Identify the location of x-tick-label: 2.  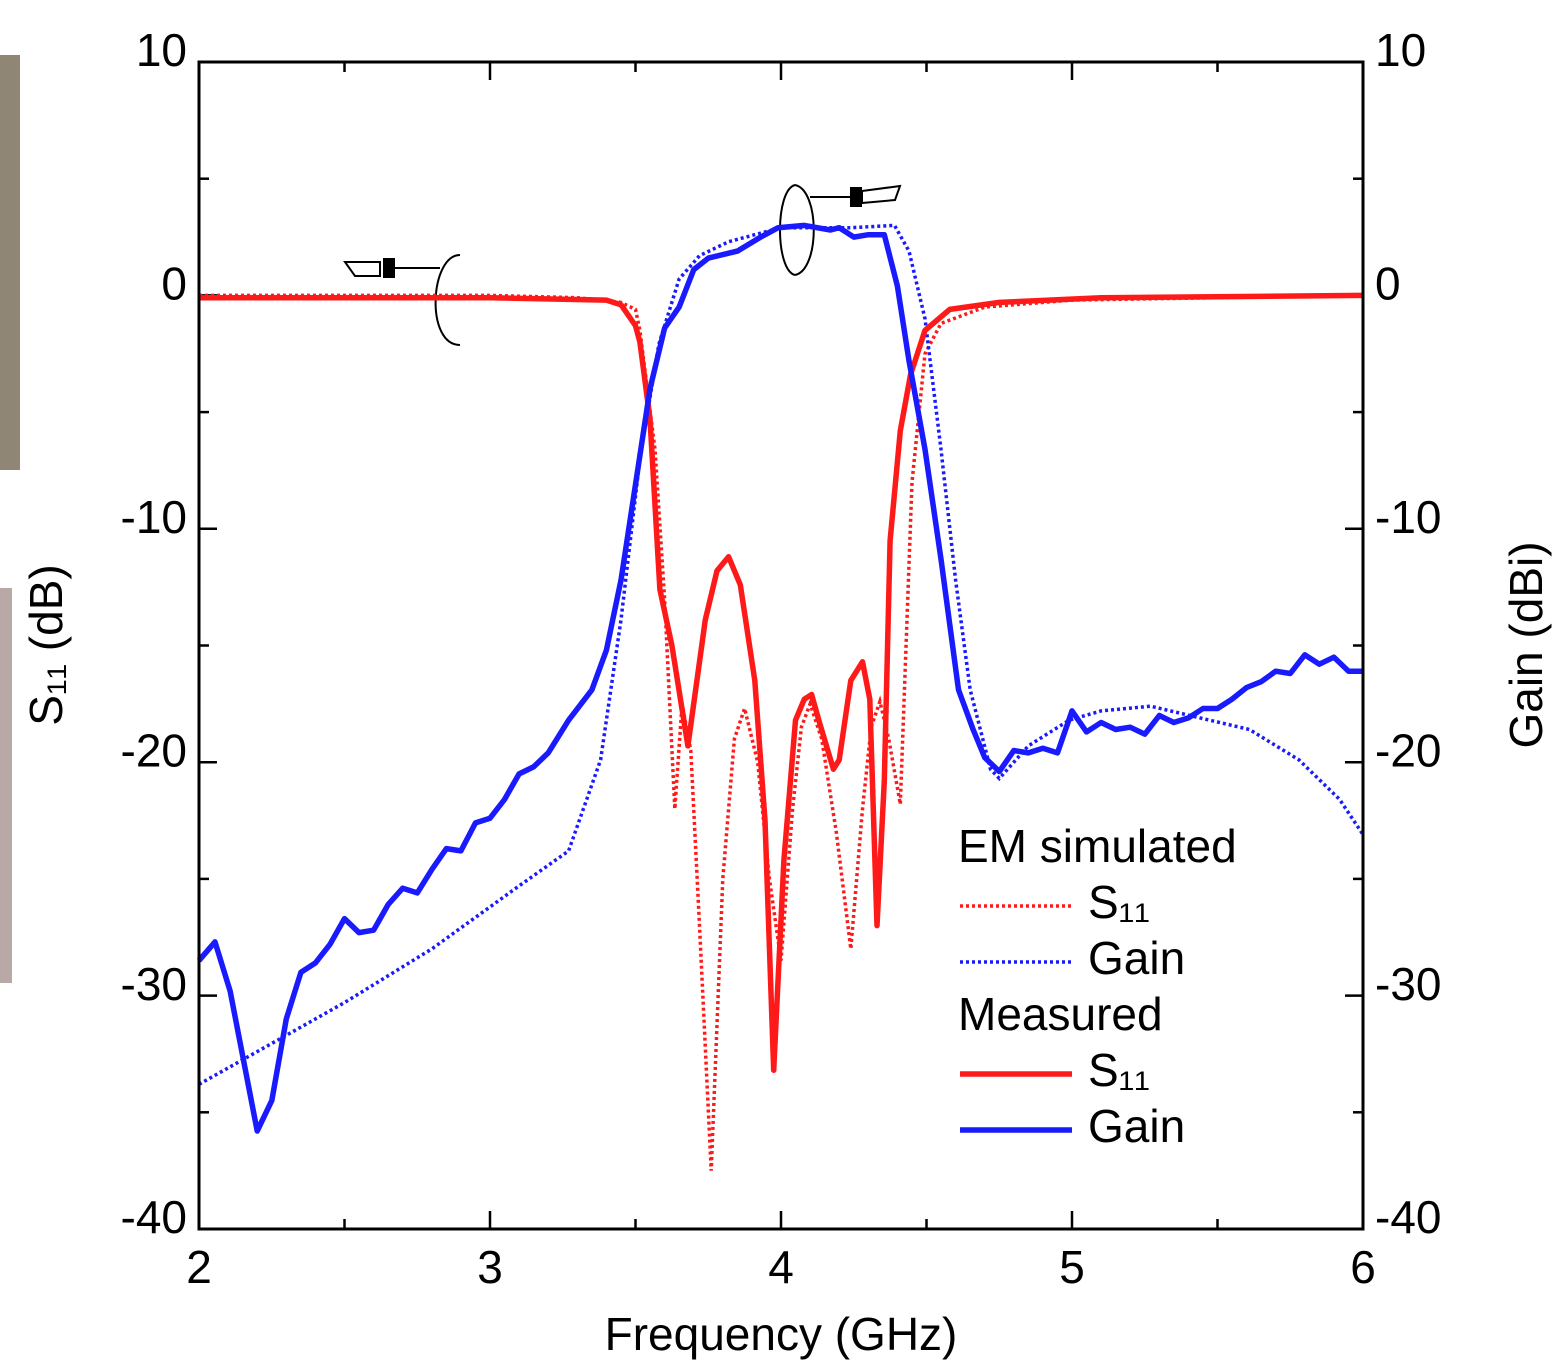
(199, 1267).